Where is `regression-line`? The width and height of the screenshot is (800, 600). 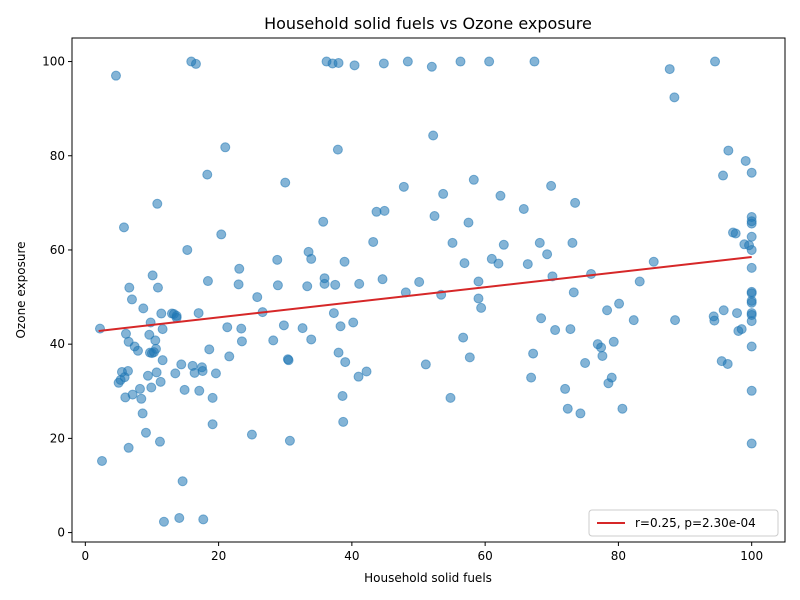
regression-line is located at coordinates (425, 294).